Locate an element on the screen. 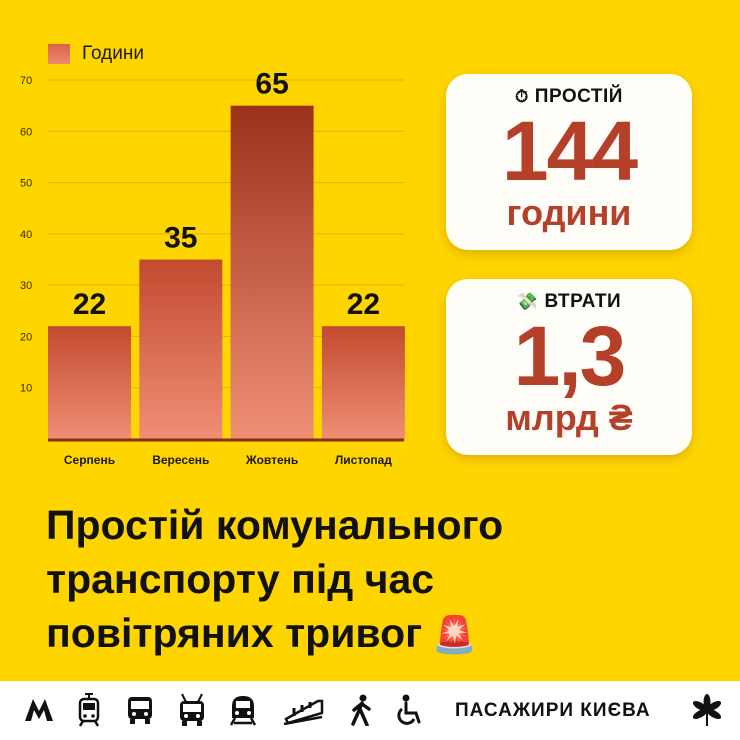 This screenshot has height=740, width=740. downtime-card-title: ПРОСТІЙ is located at coordinates (578, 96).